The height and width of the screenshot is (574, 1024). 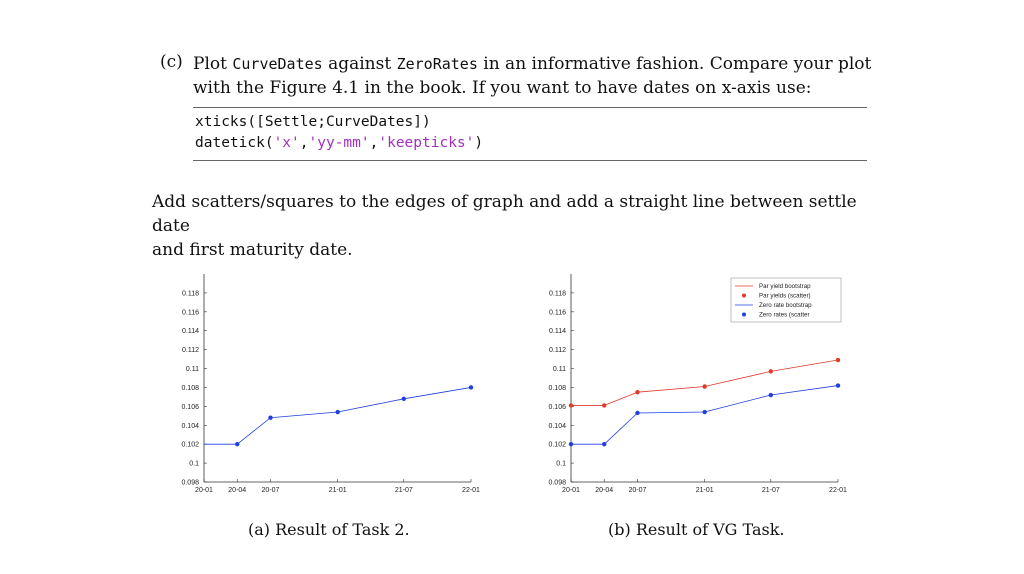 What do you see at coordinates (785, 305) in the screenshot?
I see `chart-b-legend-label: Zero rate bootstrap` at bounding box center [785, 305].